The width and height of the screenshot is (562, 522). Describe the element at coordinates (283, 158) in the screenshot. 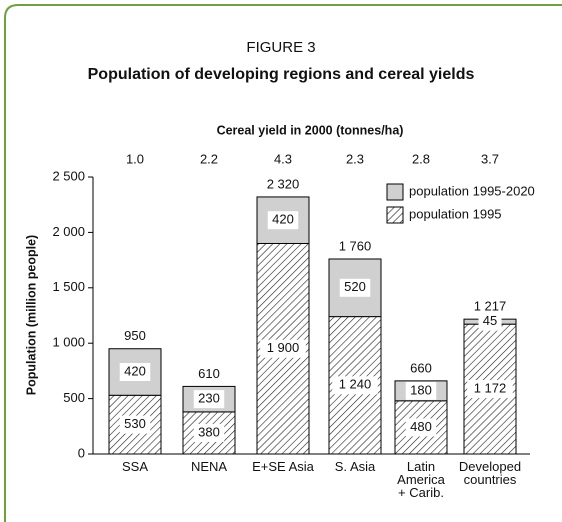

I see `yield-label: 4.3` at that location.